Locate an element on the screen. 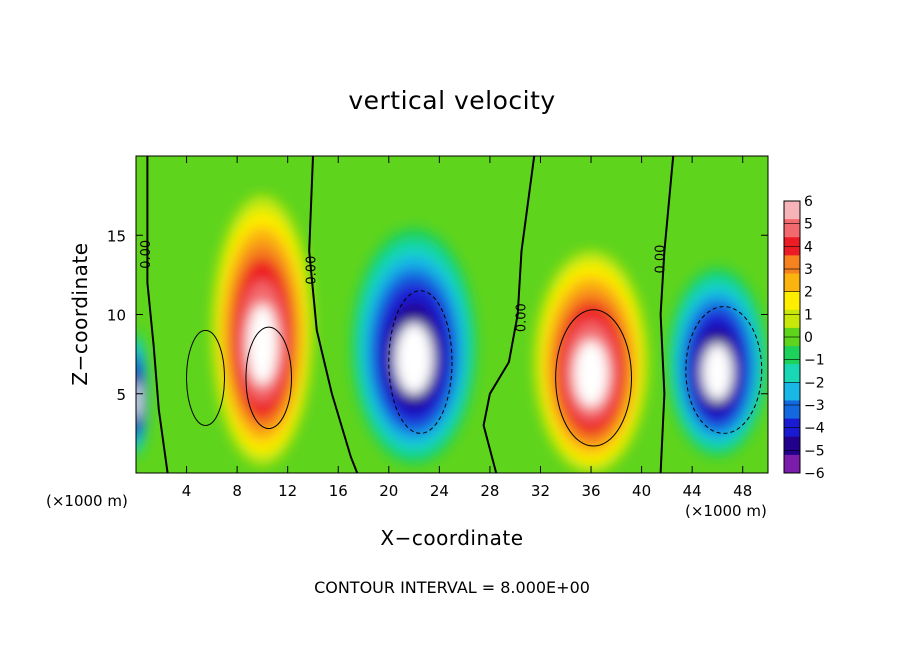 The width and height of the screenshot is (904, 654). contour-label-3: 0.00 is located at coordinates (660, 259).